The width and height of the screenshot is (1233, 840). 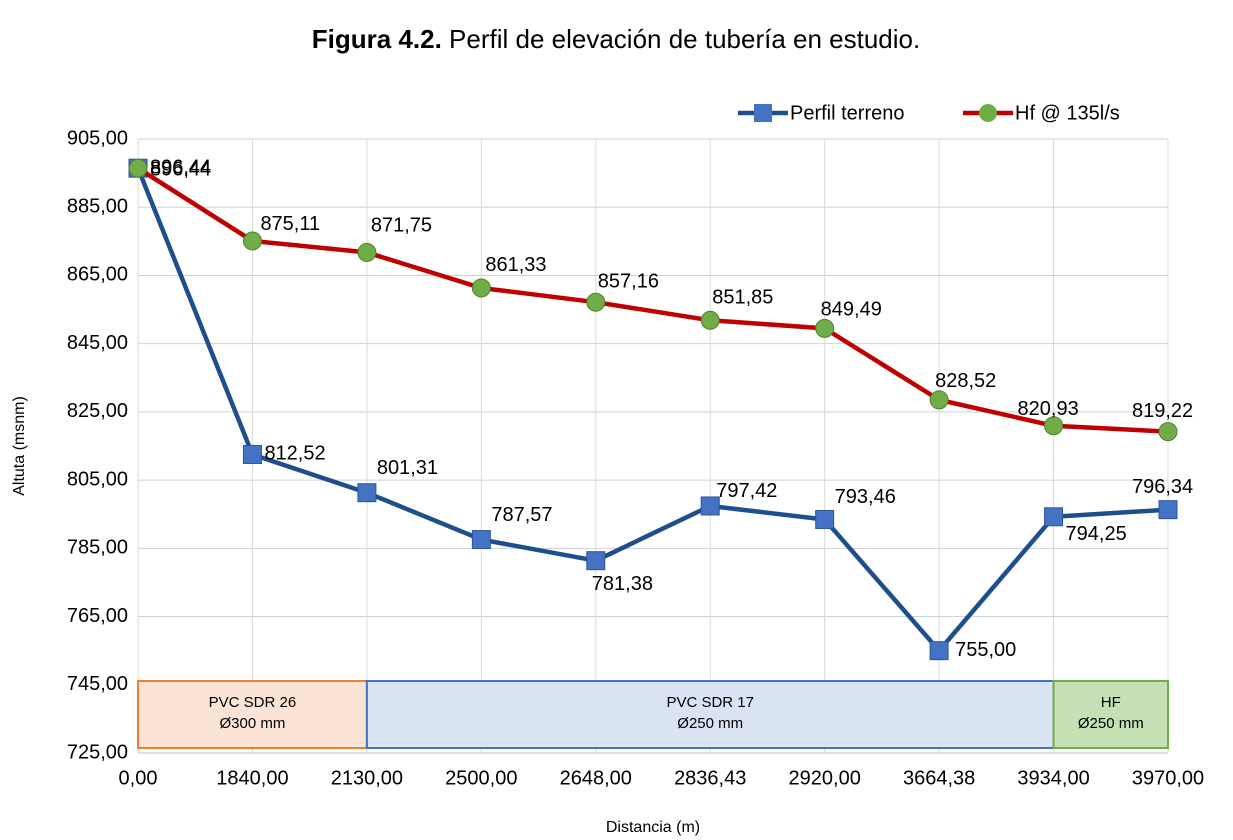 I want to click on pipe-section, so click(x=1110, y=714).